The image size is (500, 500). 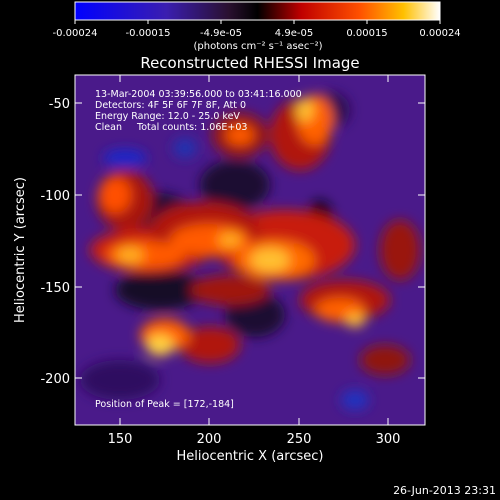 I want to click on x-tick-label: 150, so click(x=120, y=439).